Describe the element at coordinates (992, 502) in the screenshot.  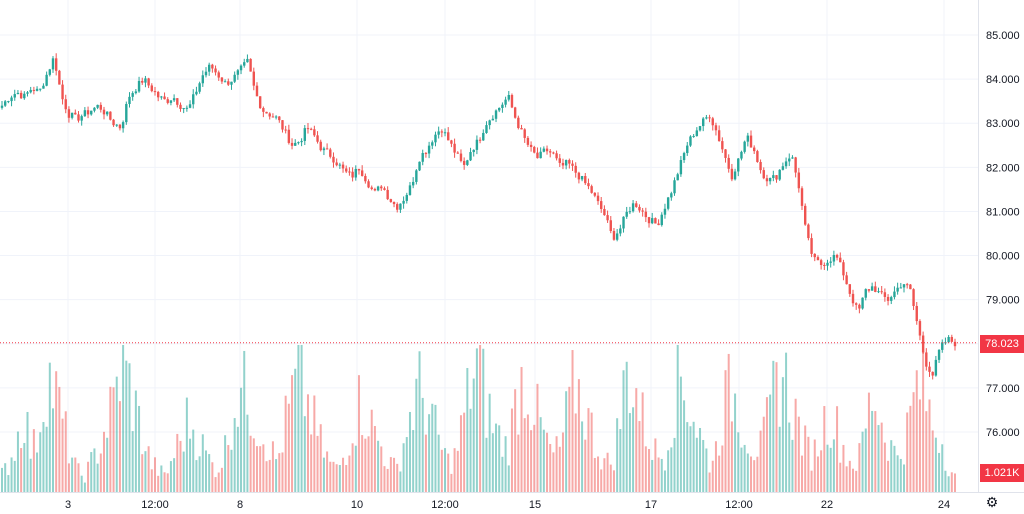
I see `settings-icon: ⚙` at that location.